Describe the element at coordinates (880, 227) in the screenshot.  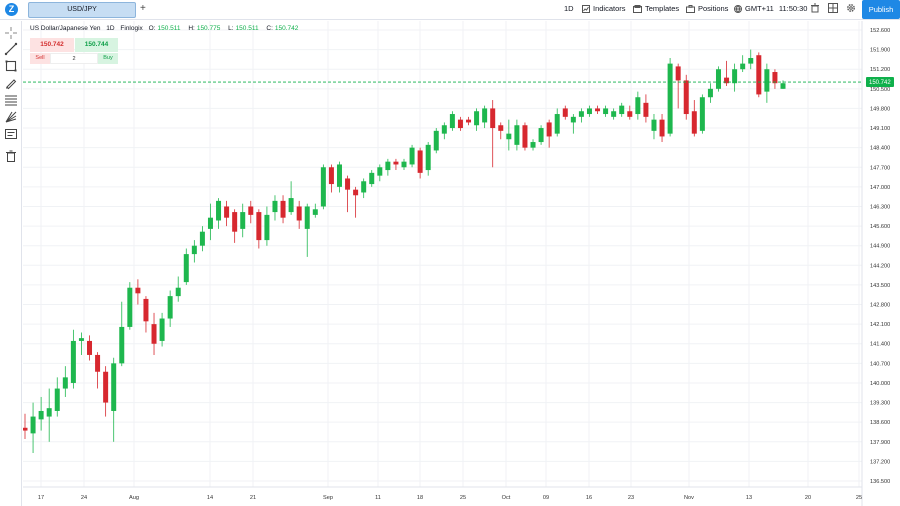
I see `price-tick-label: 145.600` at that location.